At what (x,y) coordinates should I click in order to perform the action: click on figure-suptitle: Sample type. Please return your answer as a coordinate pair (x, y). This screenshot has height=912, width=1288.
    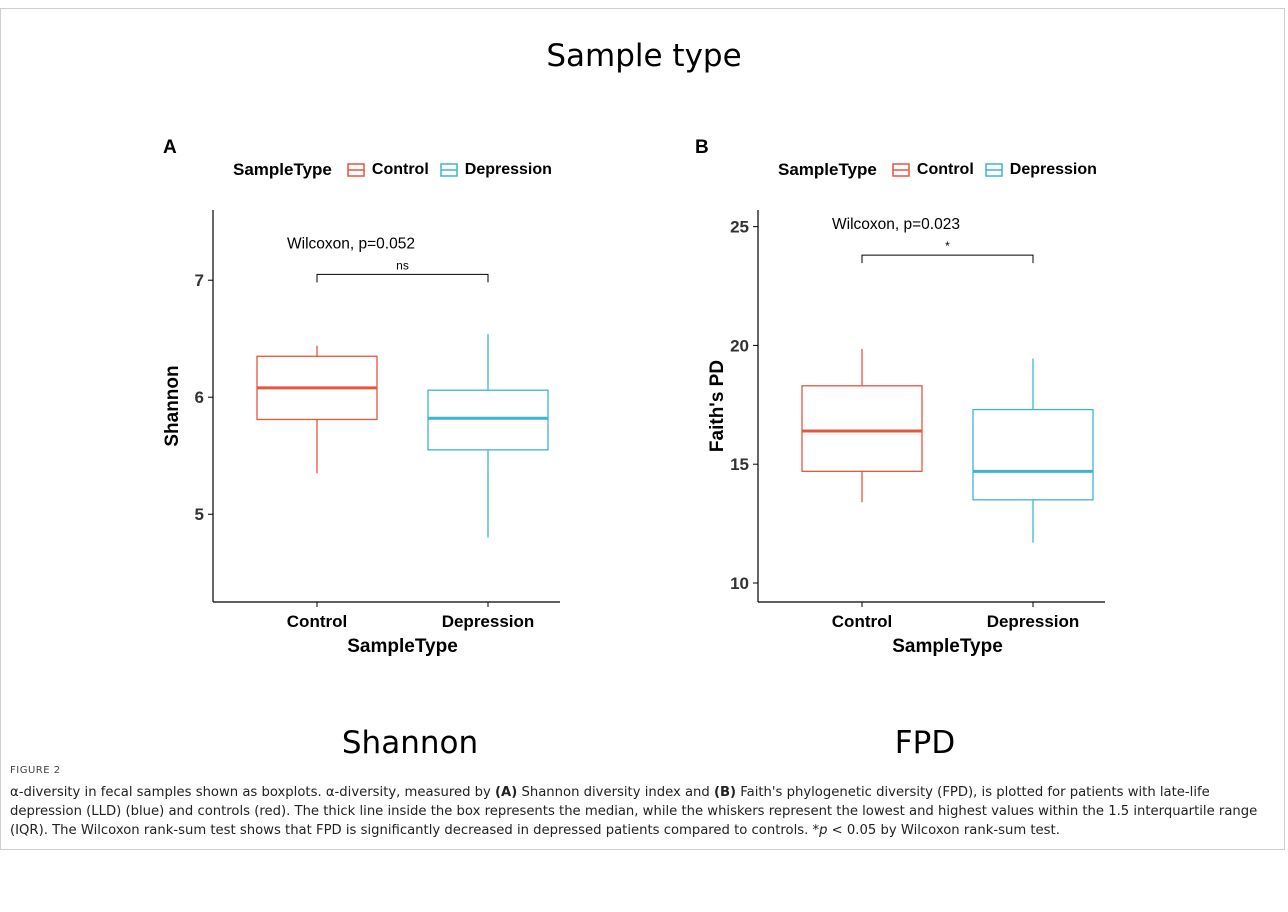
    Looking at the image, I should click on (644, 56).